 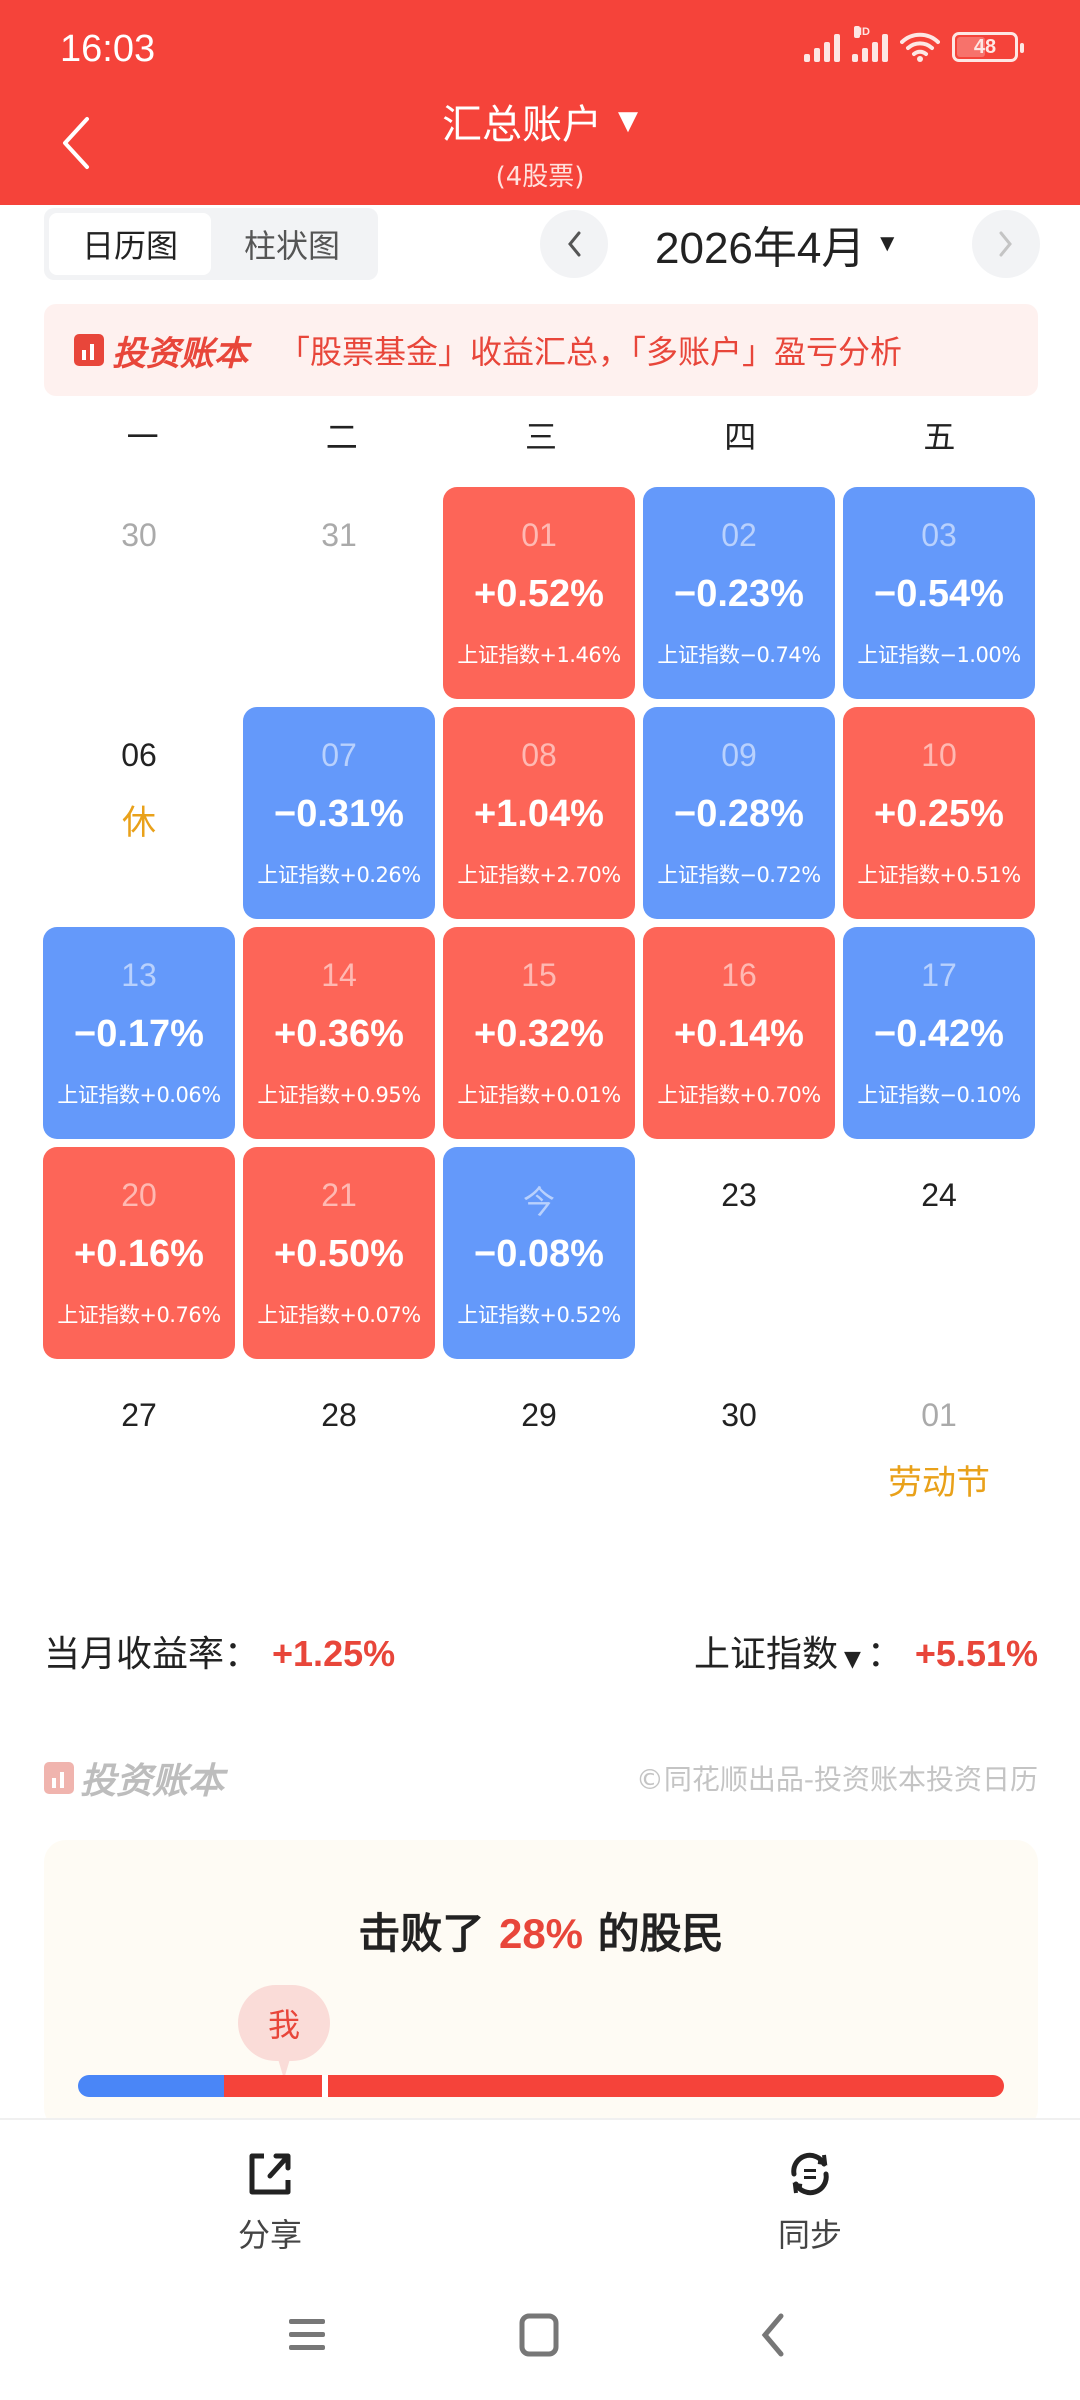 I want to click on chevron-left-icon, so click(x=76, y=143).